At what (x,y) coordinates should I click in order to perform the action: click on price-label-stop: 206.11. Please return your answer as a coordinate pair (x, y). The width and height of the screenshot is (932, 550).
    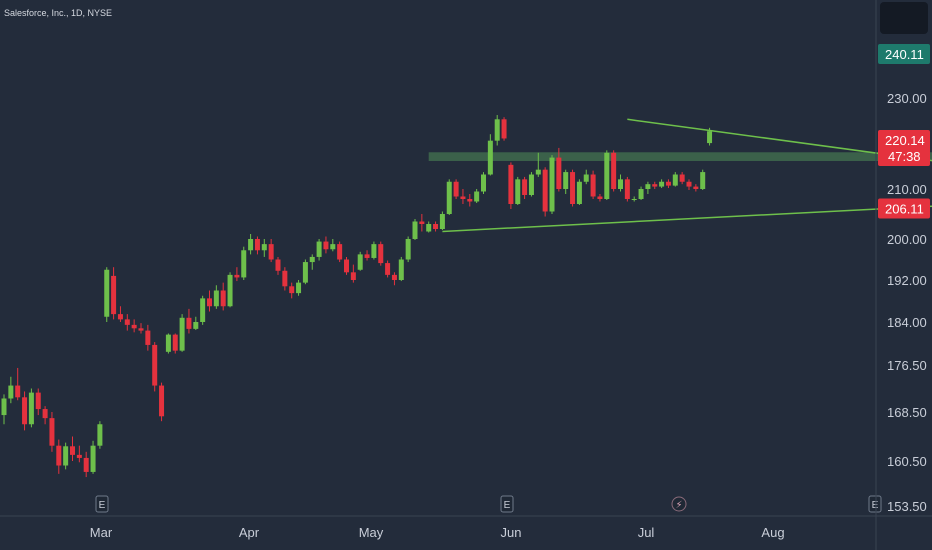
    Looking at the image, I should click on (904, 208).